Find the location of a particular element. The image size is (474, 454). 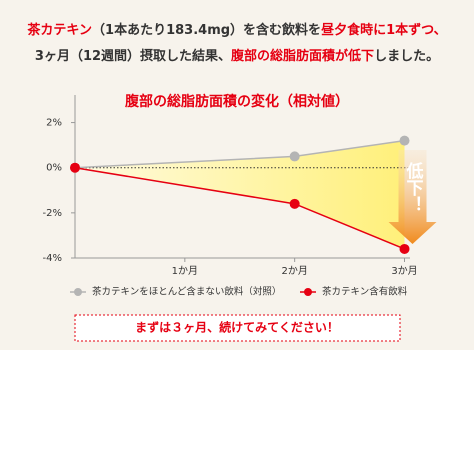

annotation: 低下！ is located at coordinates (414, 187).